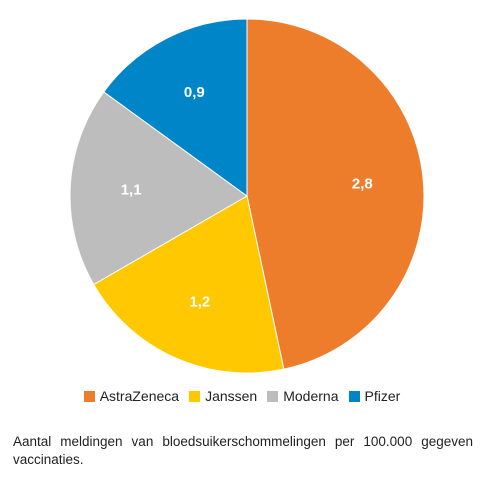 This screenshot has height=481, width=484. I want to click on data-label-moderna: 1,1, so click(131, 189).